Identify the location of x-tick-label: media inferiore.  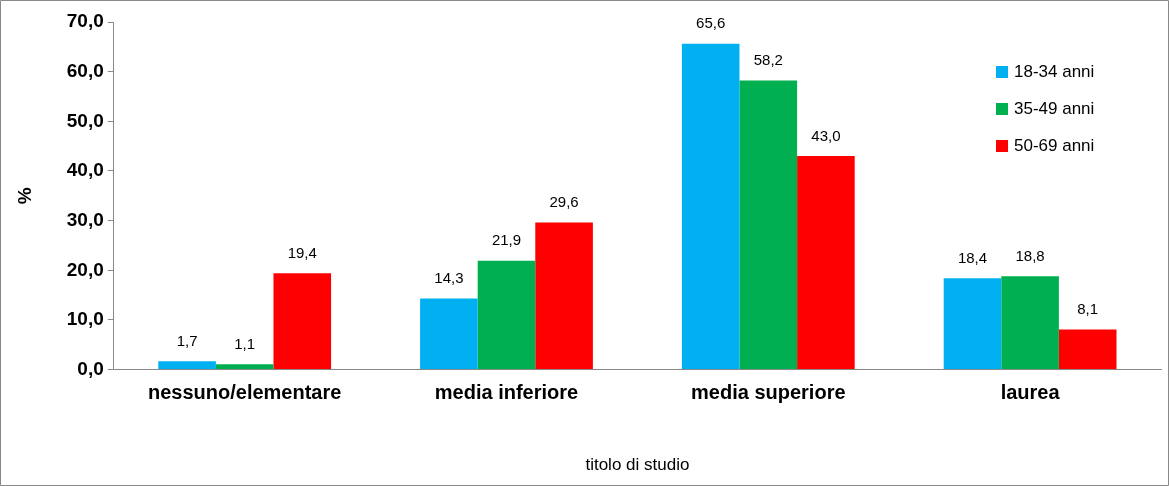
(506, 392).